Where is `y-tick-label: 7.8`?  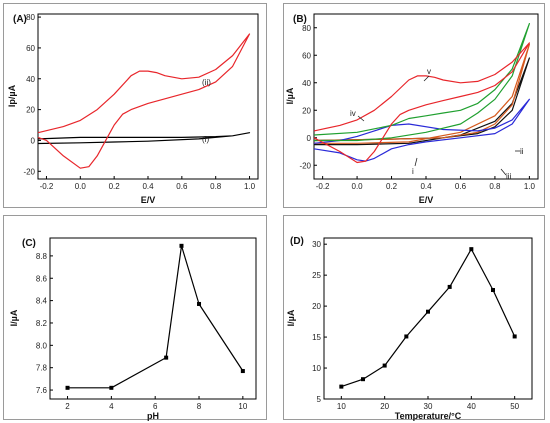 y-tick-label: 7.8 is located at coordinates (42, 368).